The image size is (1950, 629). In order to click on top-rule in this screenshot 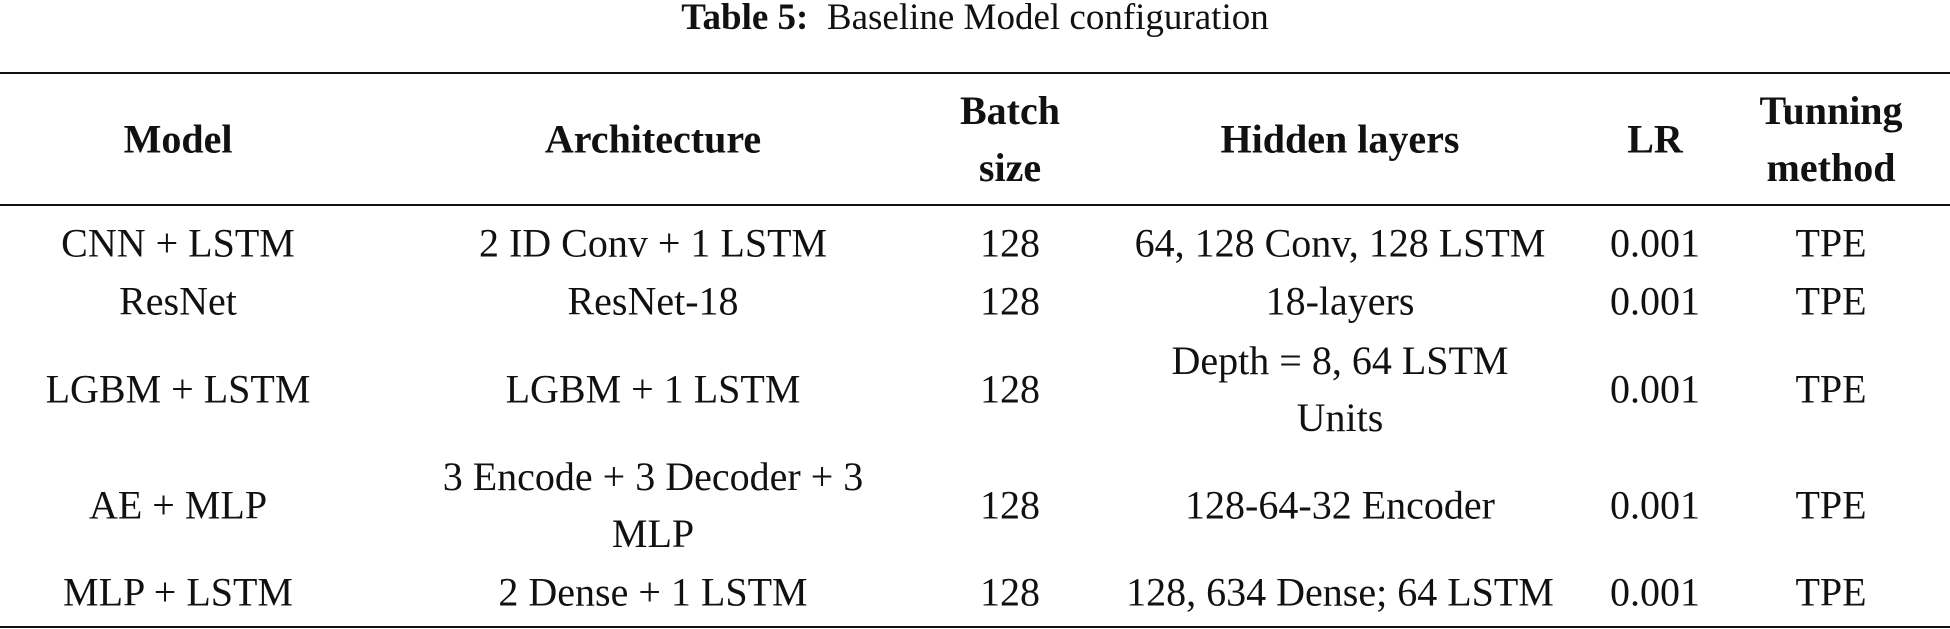, I will do `click(975, 73)`.